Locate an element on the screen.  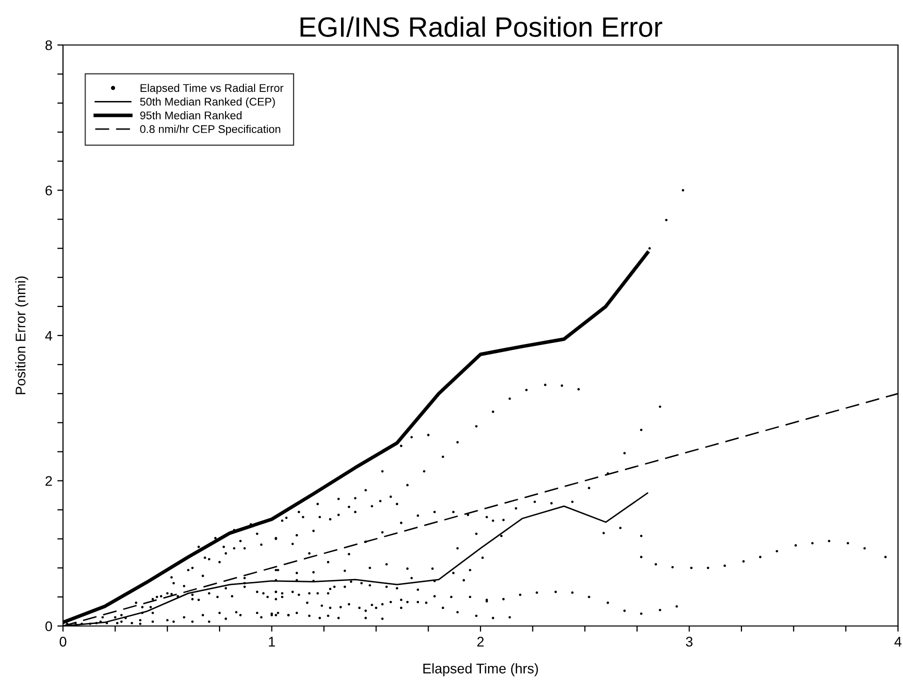
legend-label: 95th Median Ranked is located at coordinates (191, 115).